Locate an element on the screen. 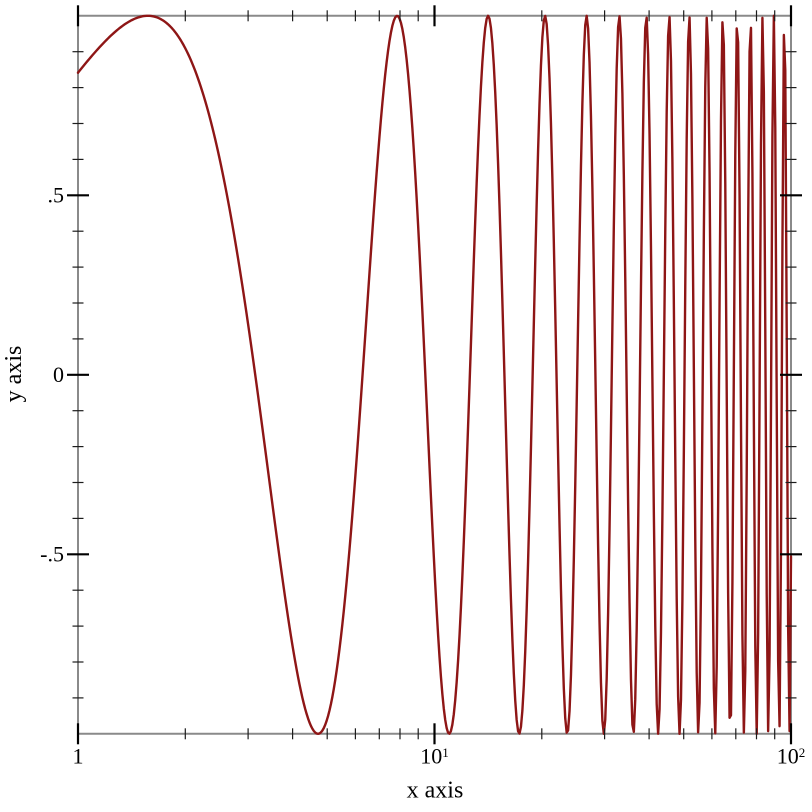  svg-text: .5 is located at coordinates (56, 195).